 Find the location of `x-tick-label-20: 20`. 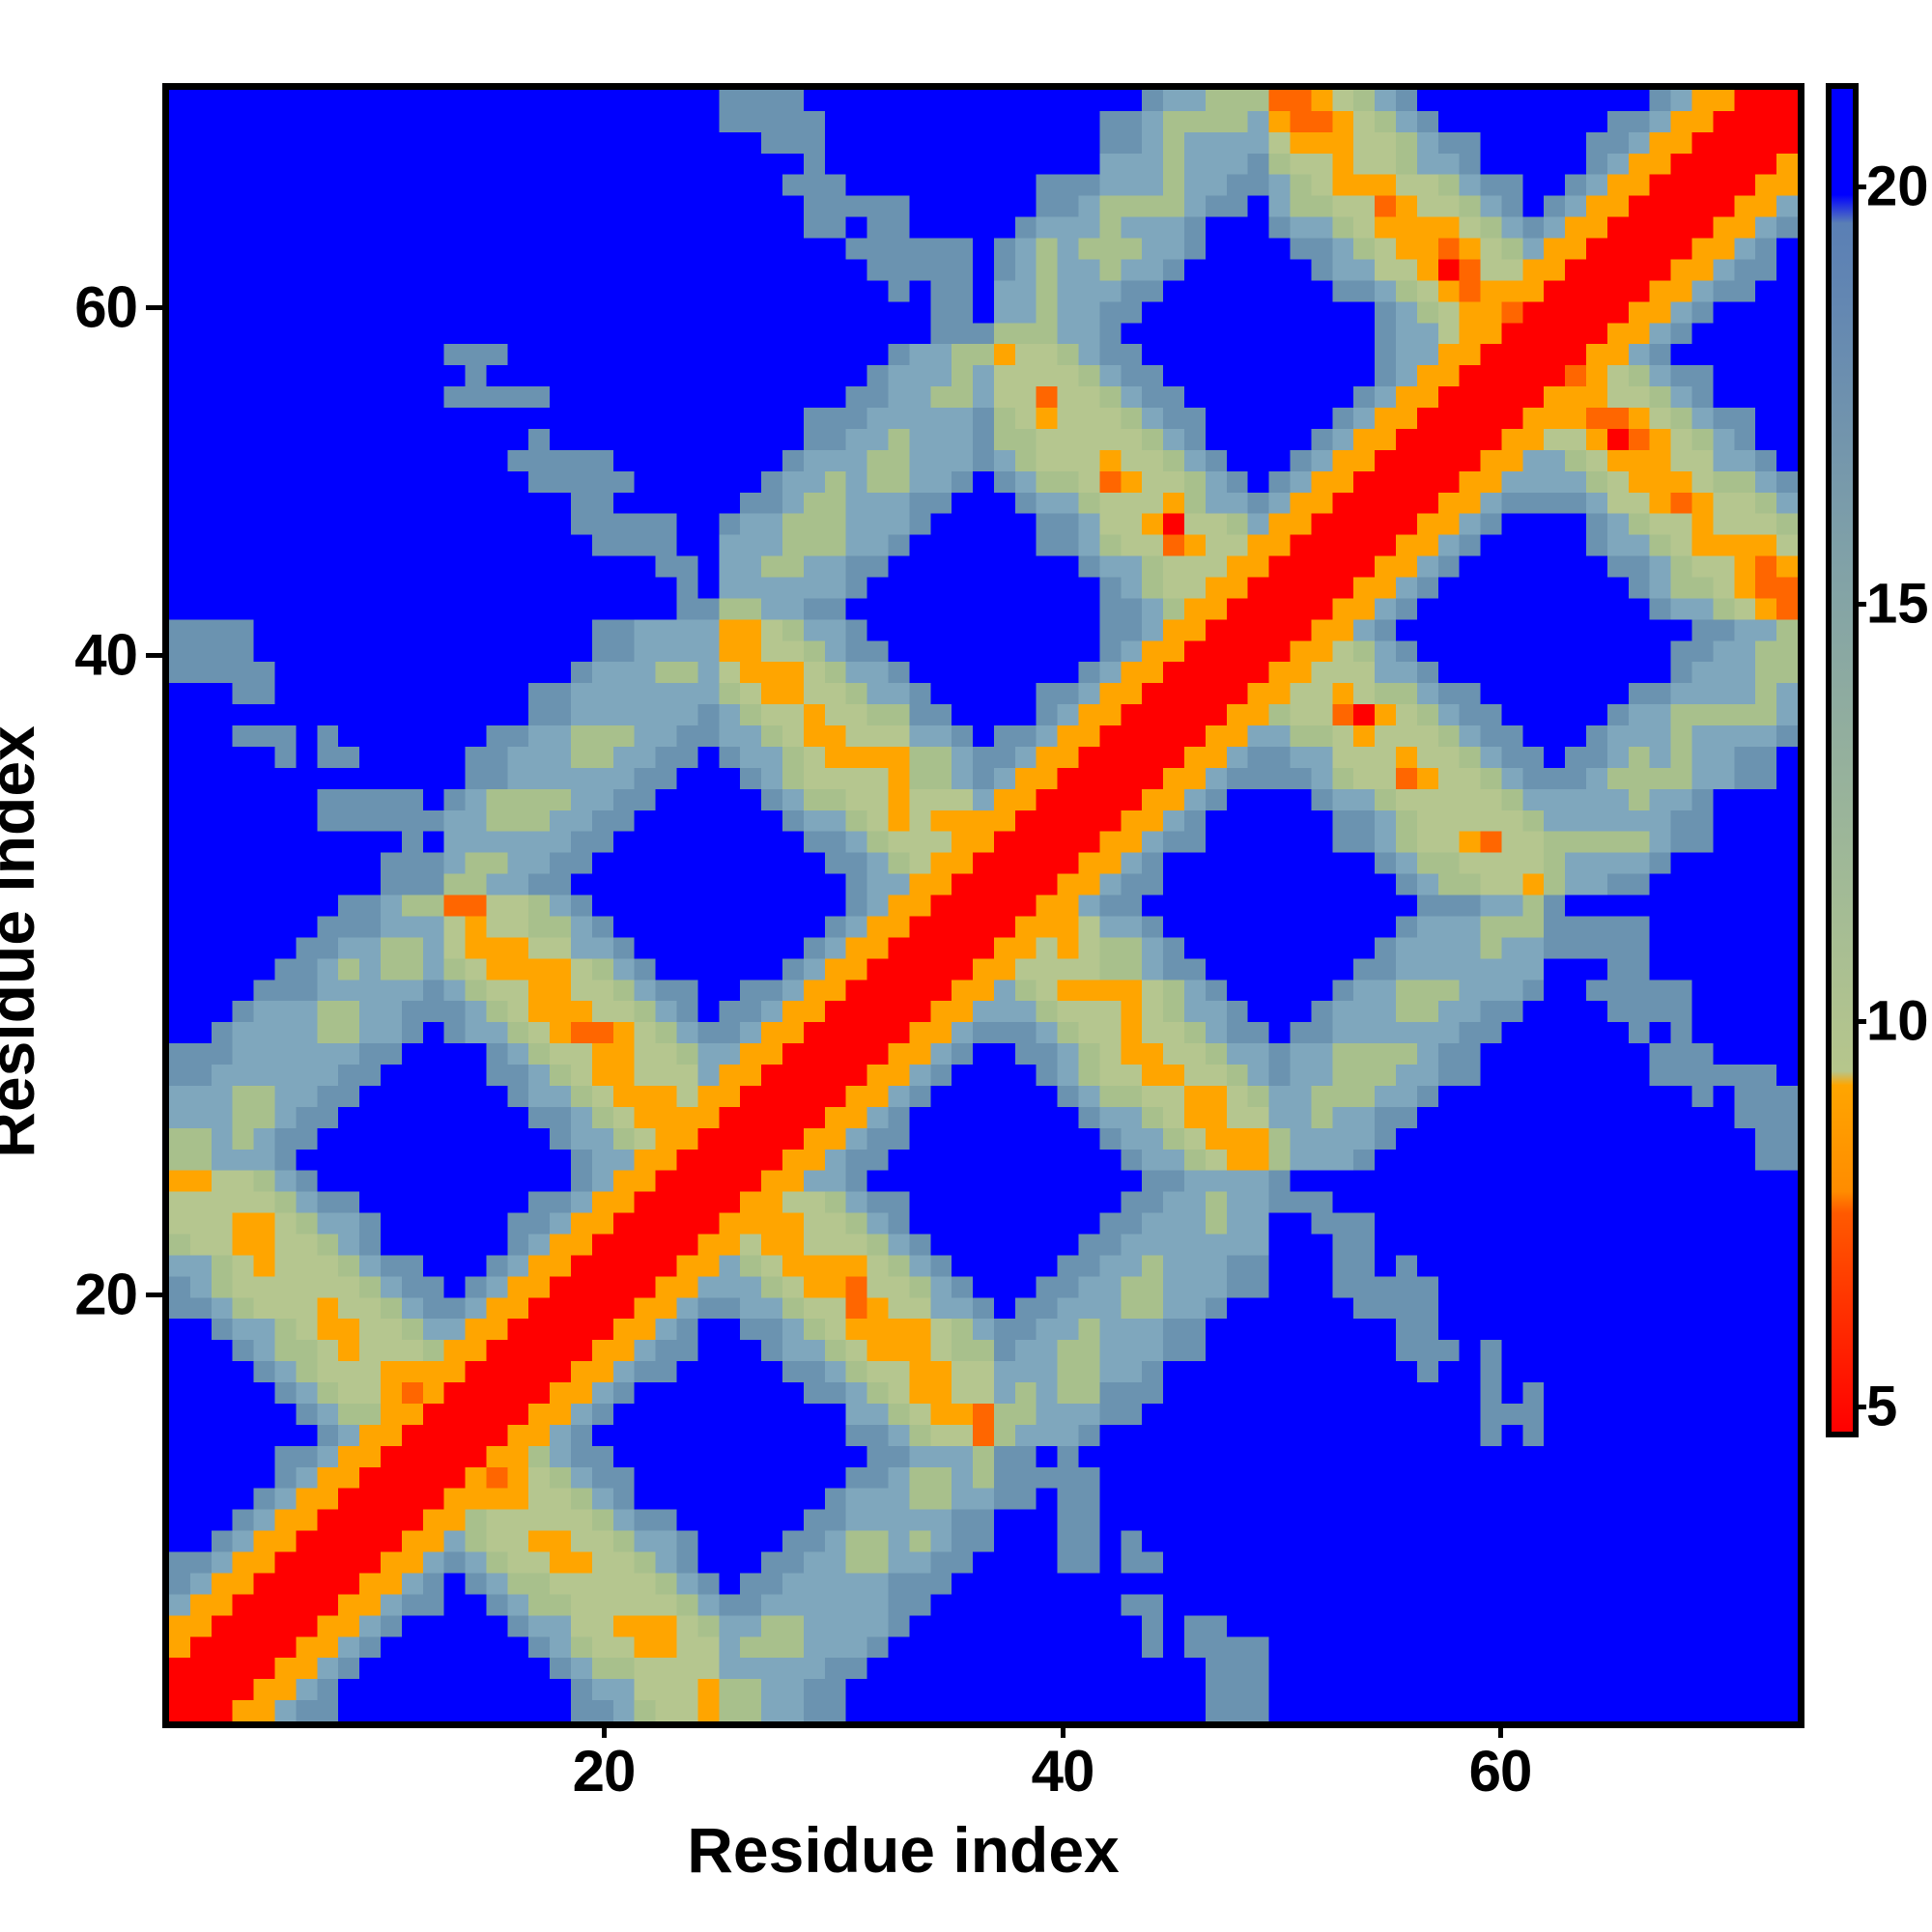

x-tick-label-20: 20 is located at coordinates (604, 1771).